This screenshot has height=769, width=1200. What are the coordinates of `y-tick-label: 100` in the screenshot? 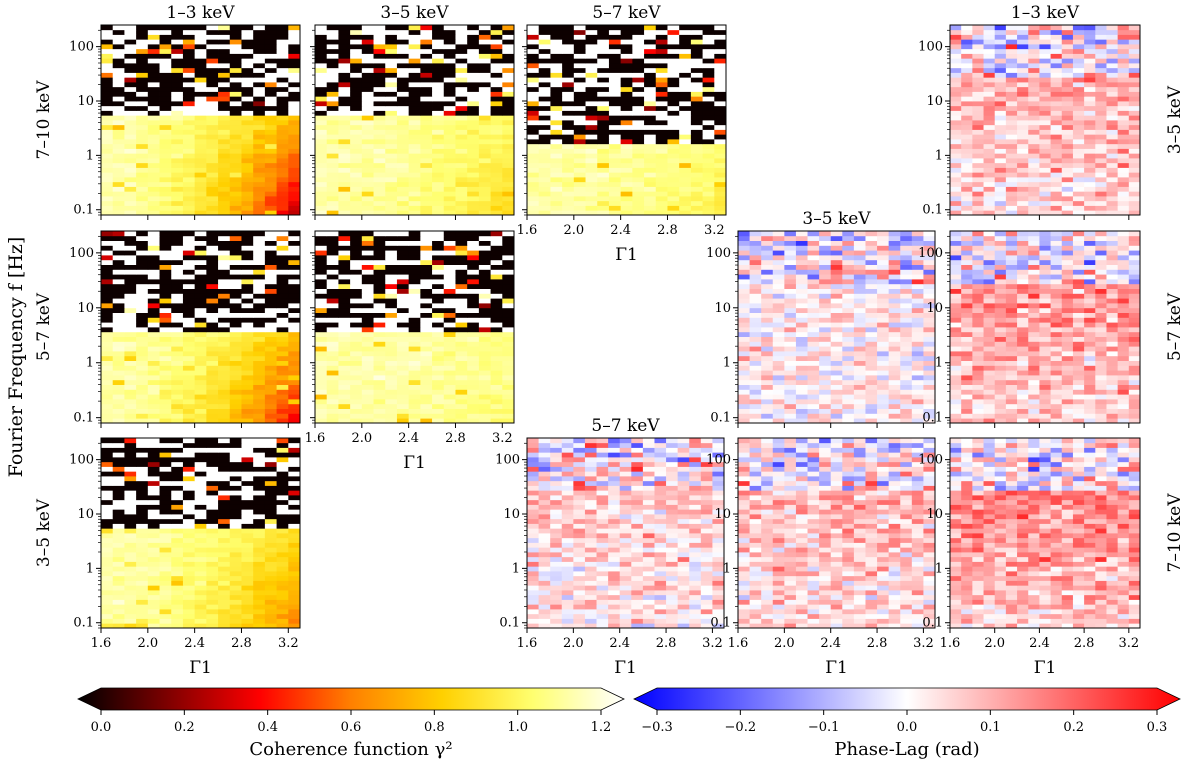 It's located at (81, 460).